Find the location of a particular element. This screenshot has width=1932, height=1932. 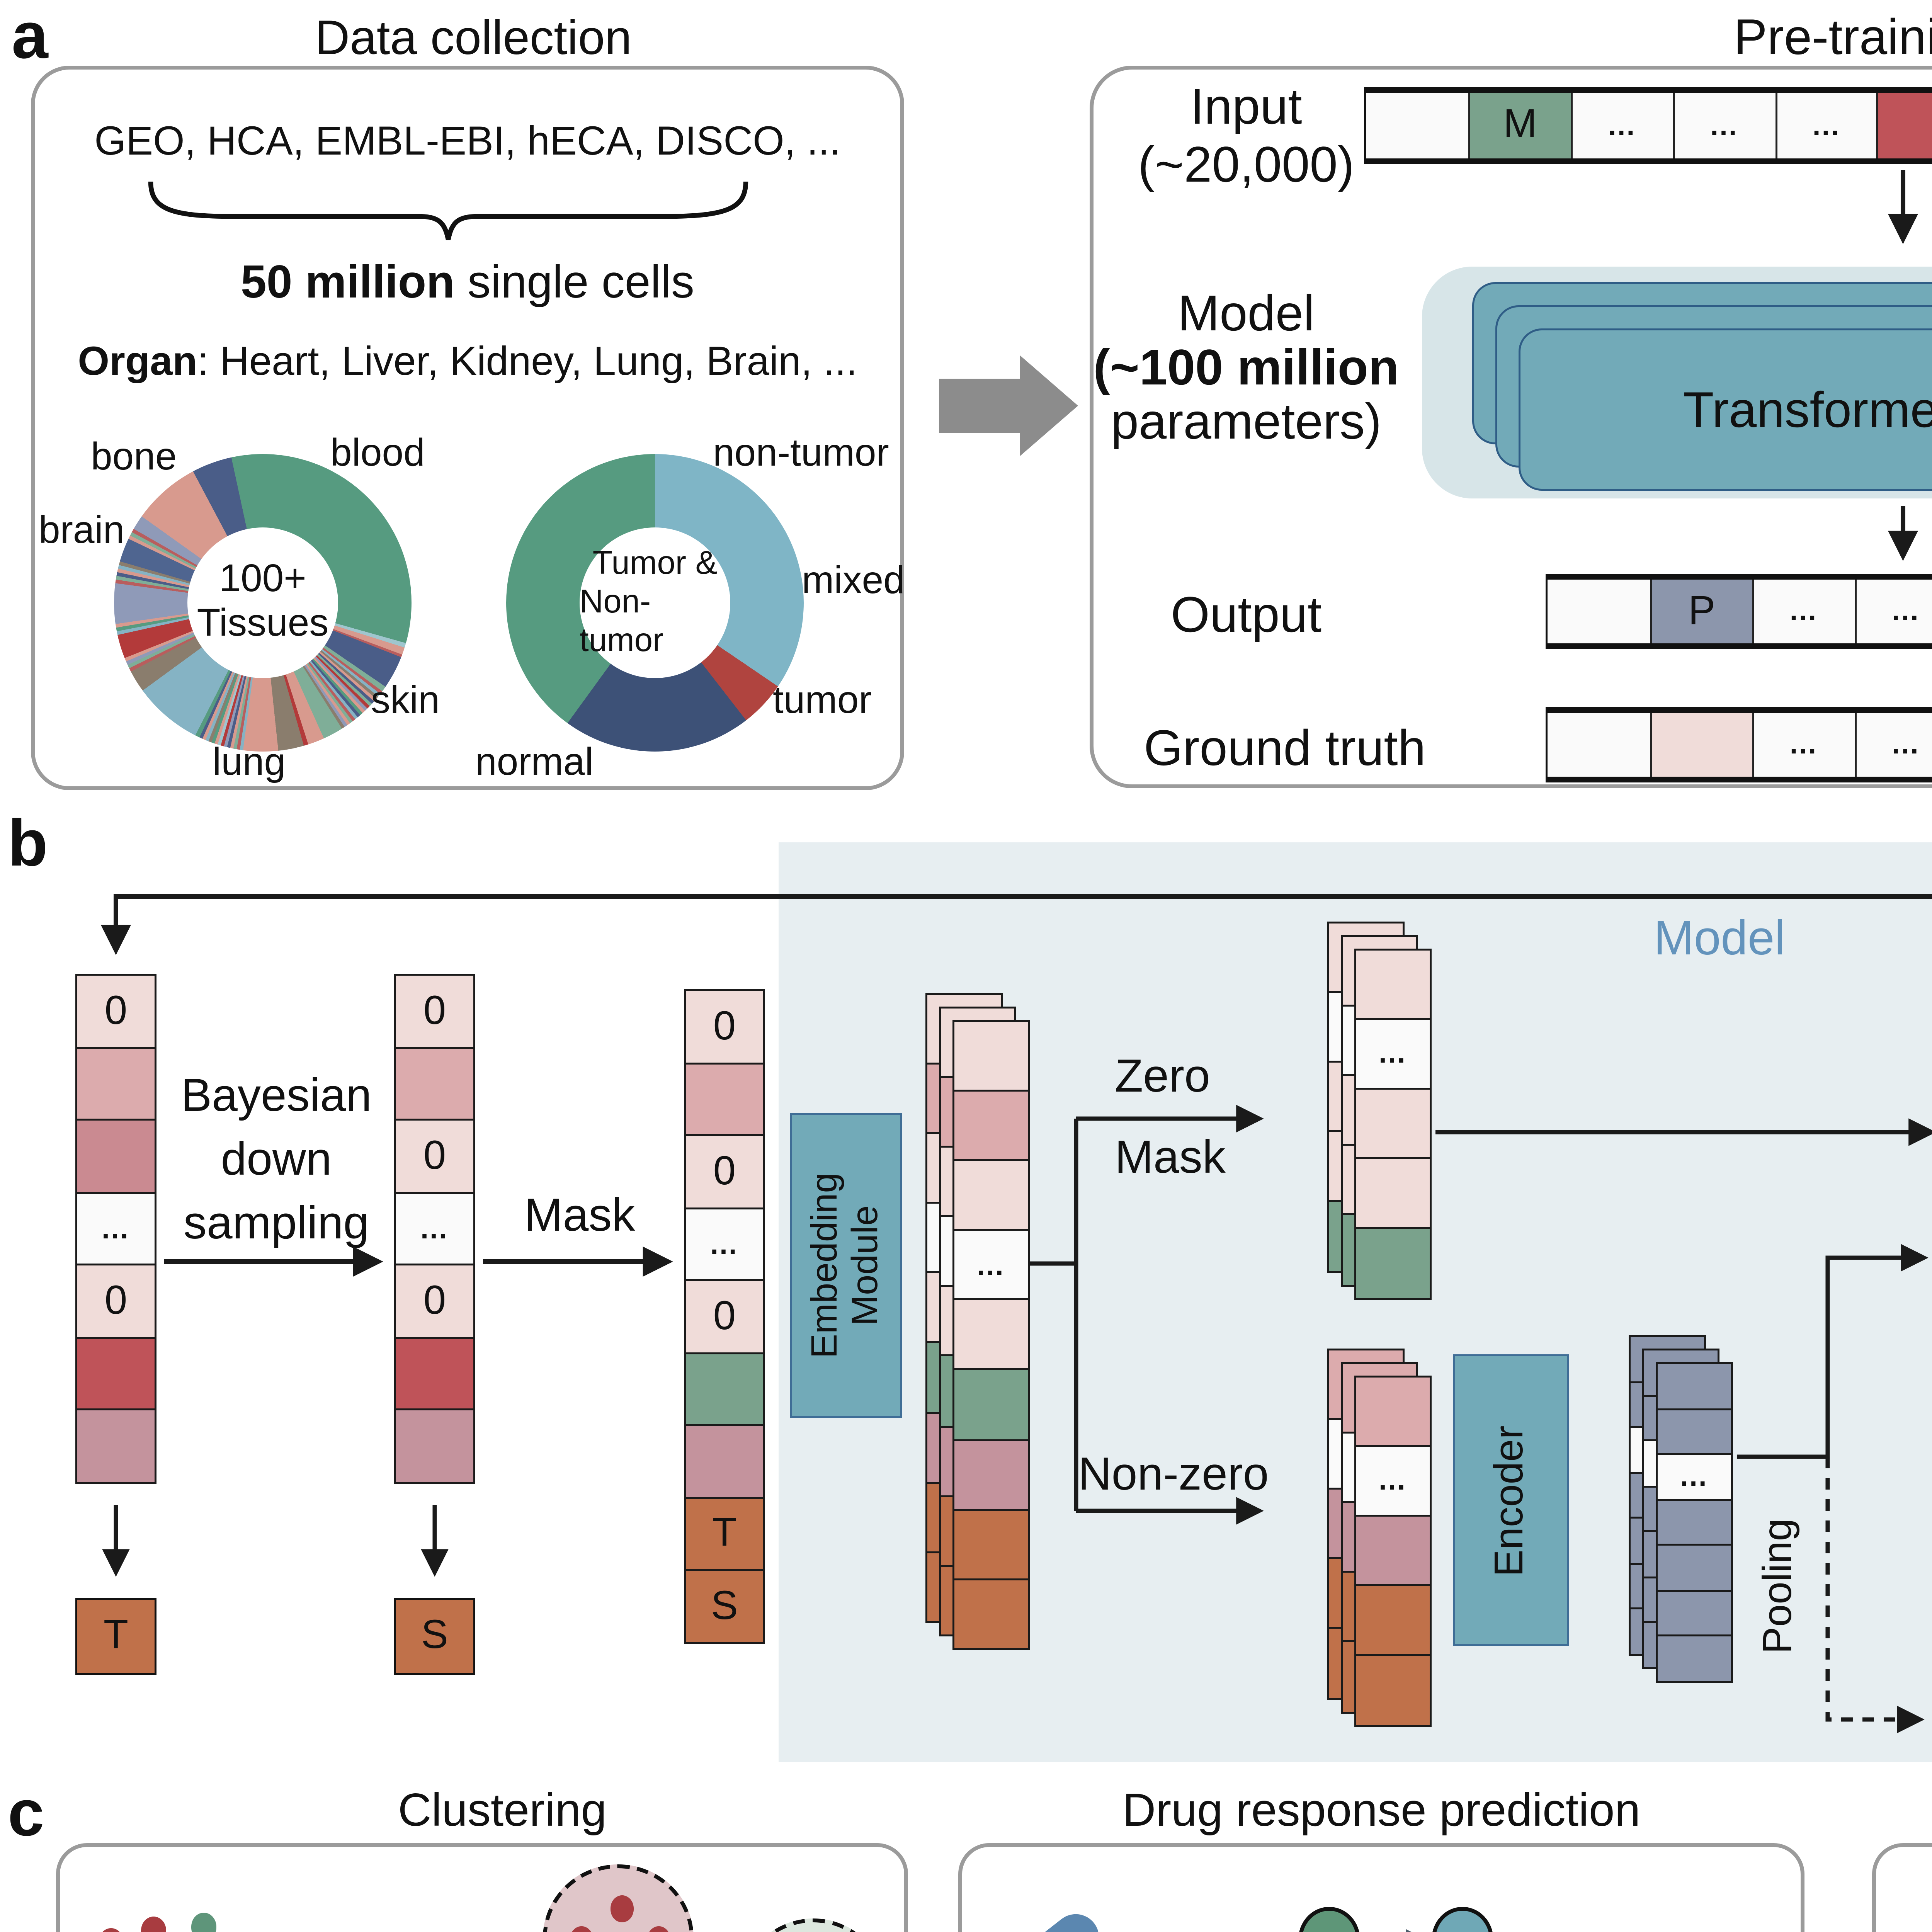

cell: S is located at coordinates (724, 1607).